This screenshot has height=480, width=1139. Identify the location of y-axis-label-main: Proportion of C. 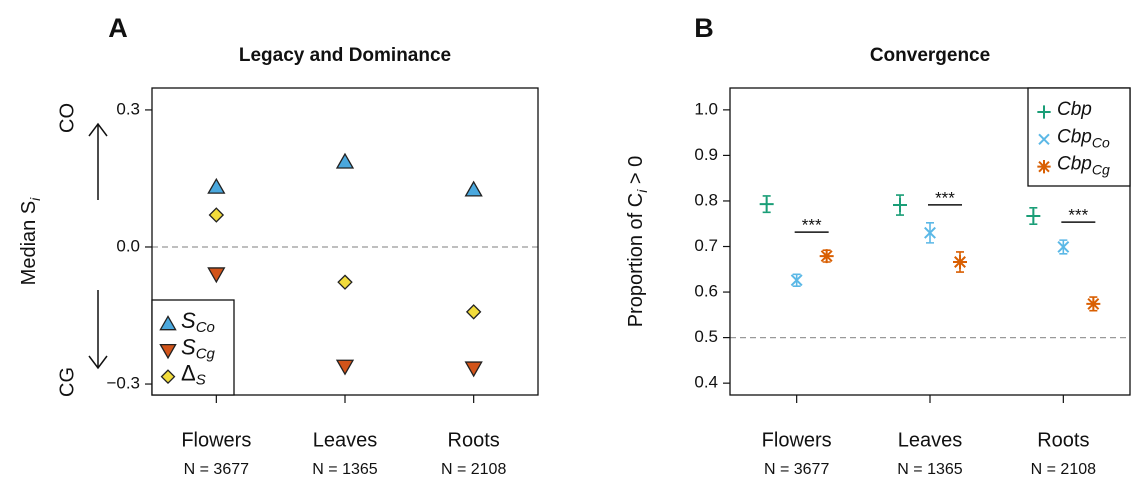
(636, 260).